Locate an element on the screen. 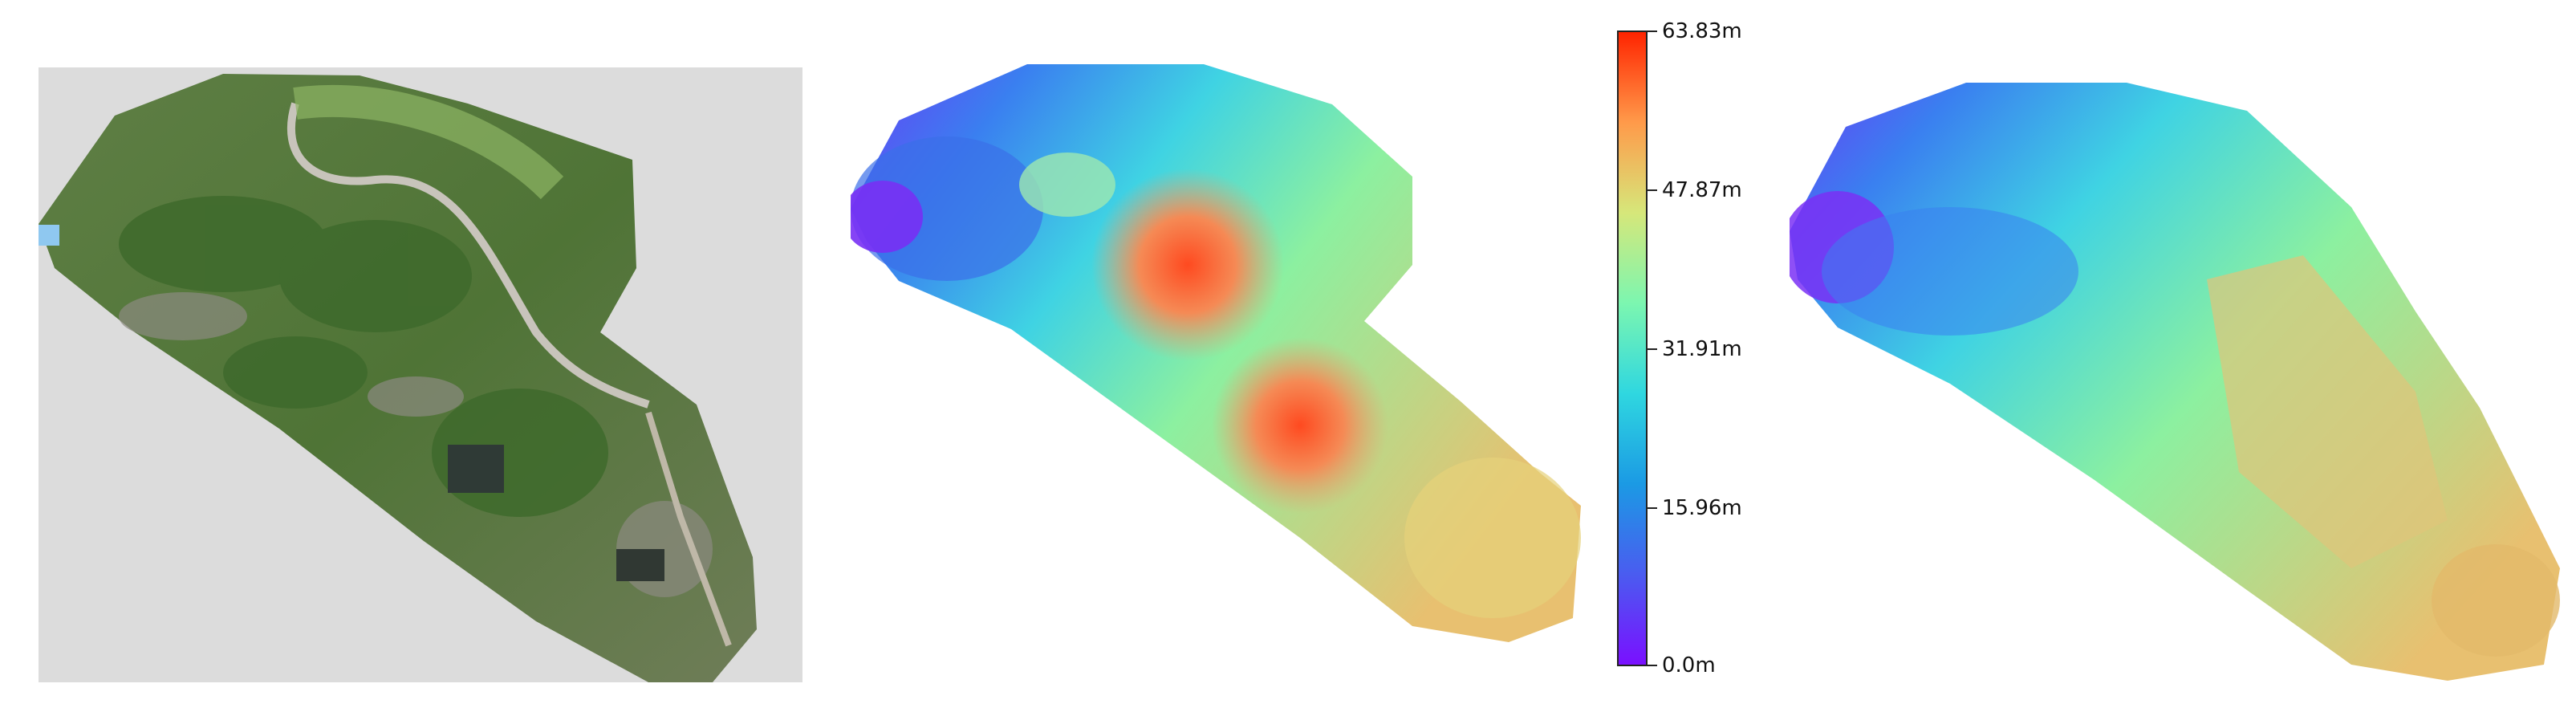  colorbar-tick-label: 47.87m is located at coordinates (1702, 190).